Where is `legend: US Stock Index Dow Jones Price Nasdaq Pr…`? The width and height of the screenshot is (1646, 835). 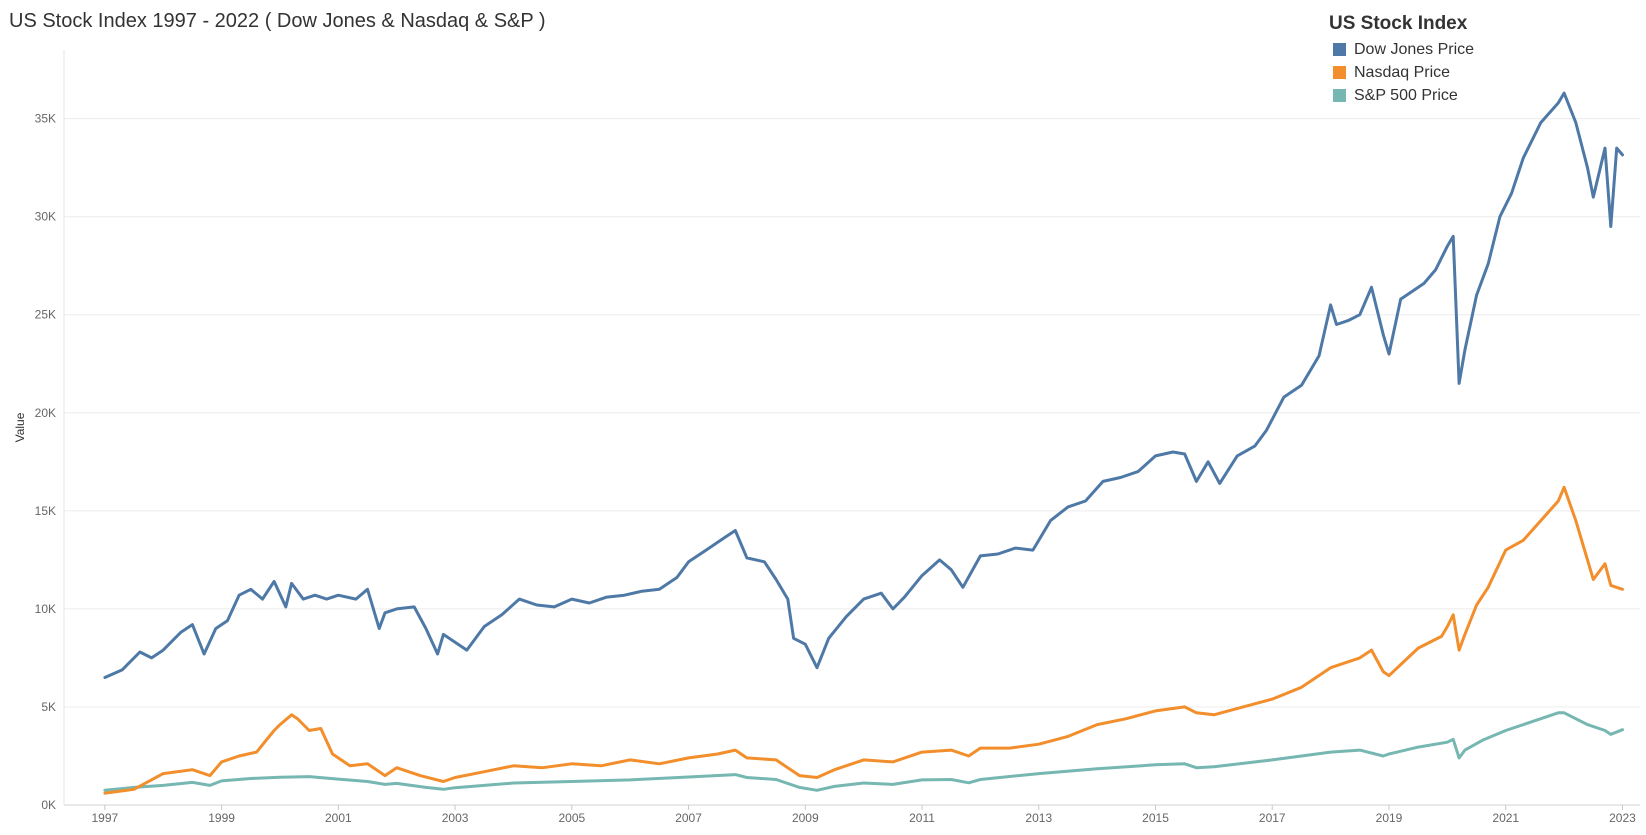 legend: US Stock Index Dow Jones Price Nasdaq Pr… is located at coordinates (1401, 60).